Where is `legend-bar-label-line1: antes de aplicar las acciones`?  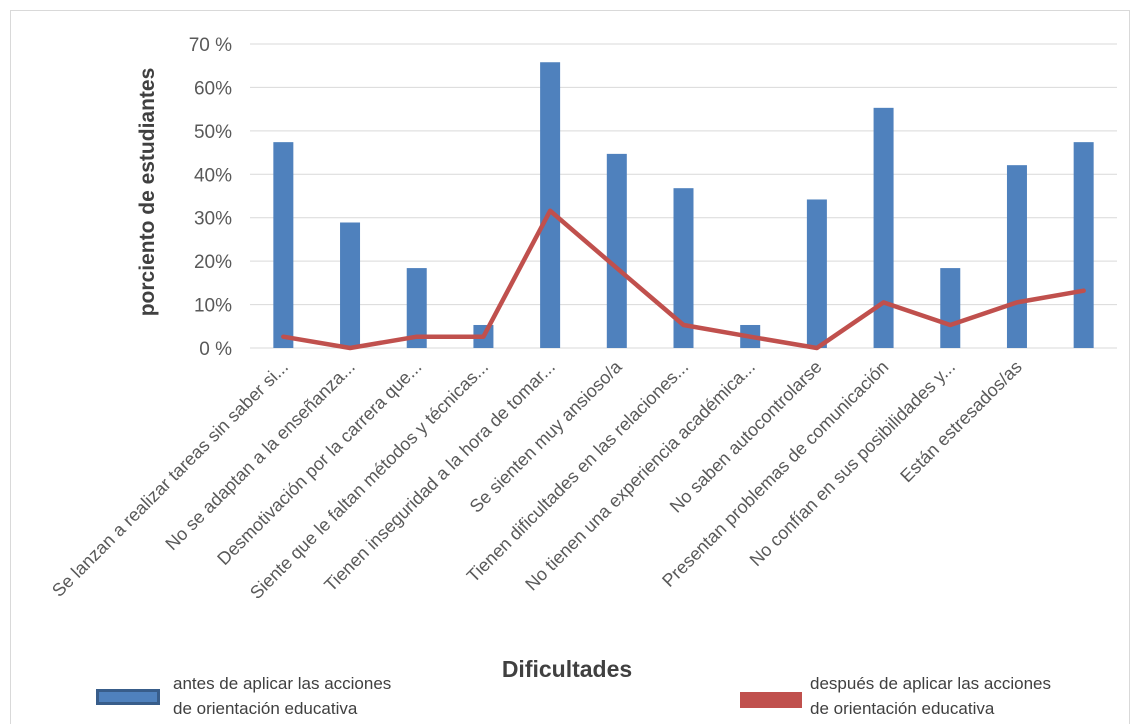 legend-bar-label-line1: antes de aplicar las acciones is located at coordinates (282, 683).